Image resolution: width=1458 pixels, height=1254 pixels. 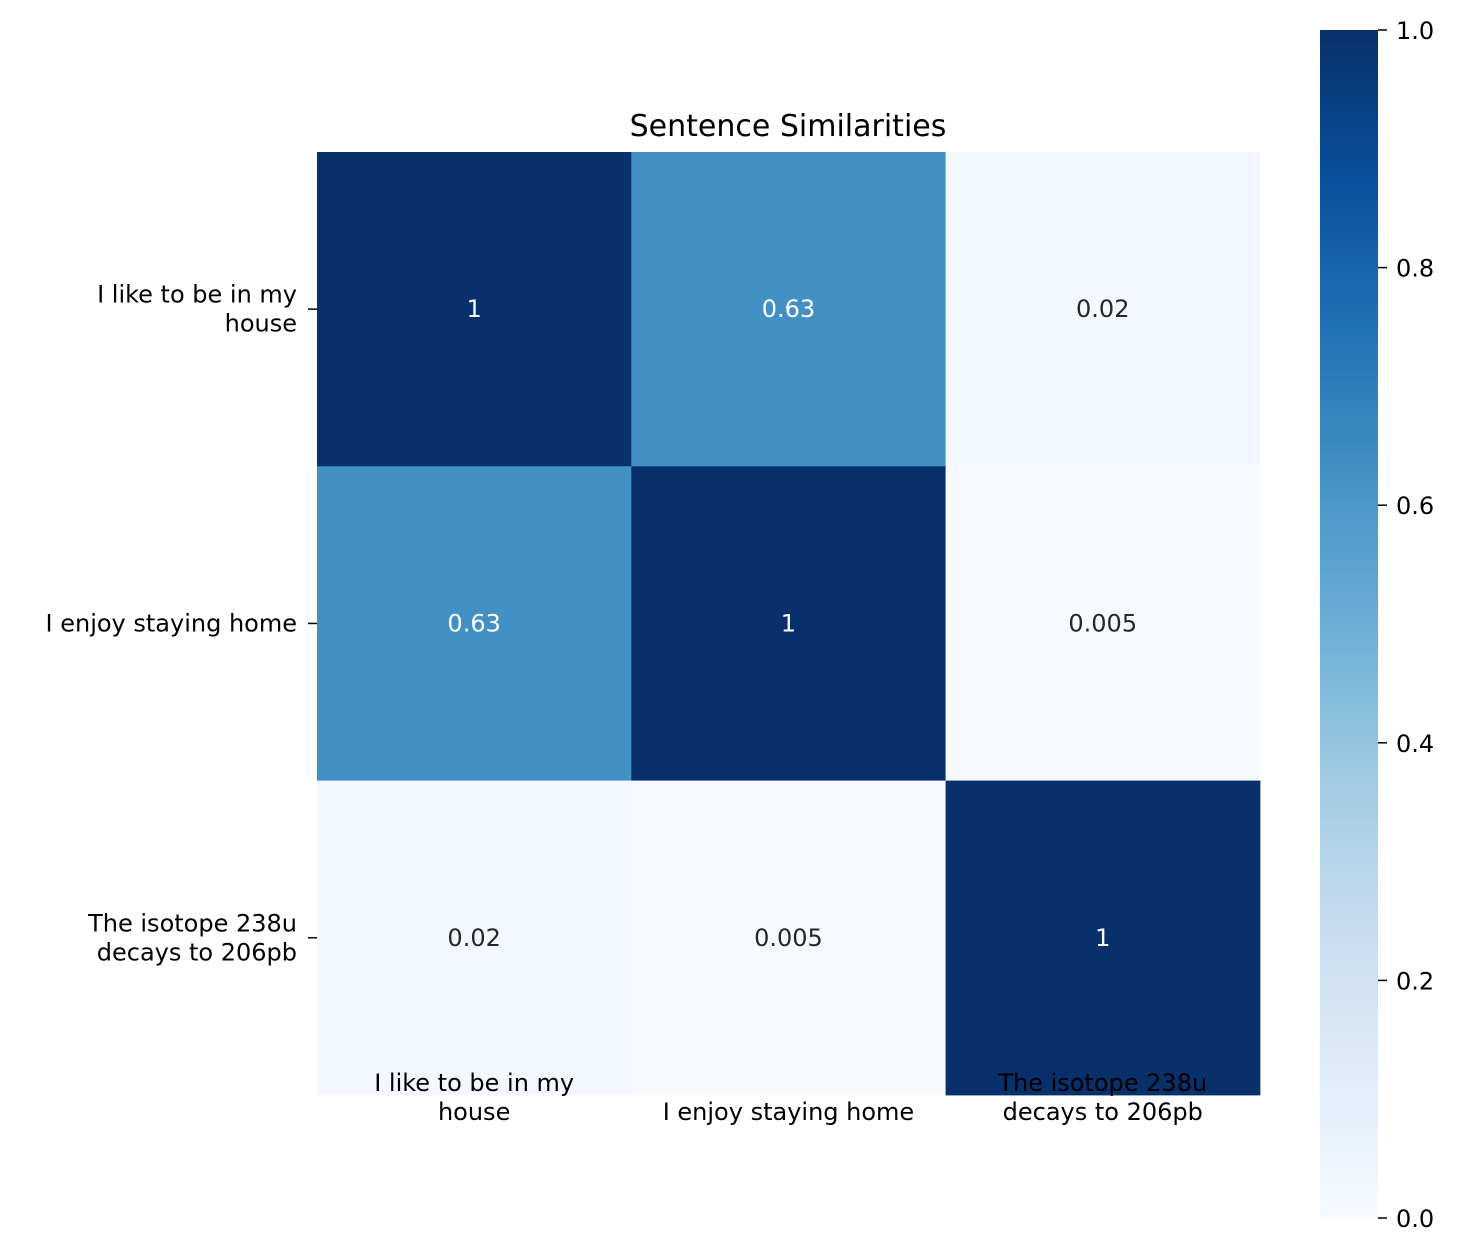 What do you see at coordinates (788, 126) in the screenshot?
I see `chart-title: Sentence Similarities` at bounding box center [788, 126].